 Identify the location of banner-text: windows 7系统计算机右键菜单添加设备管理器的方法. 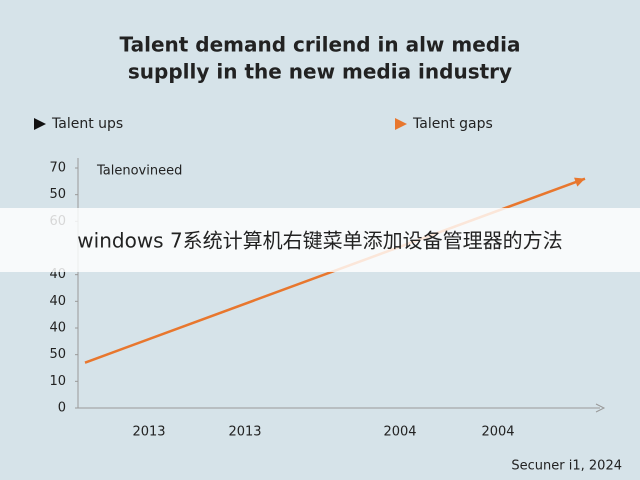
(319, 241).